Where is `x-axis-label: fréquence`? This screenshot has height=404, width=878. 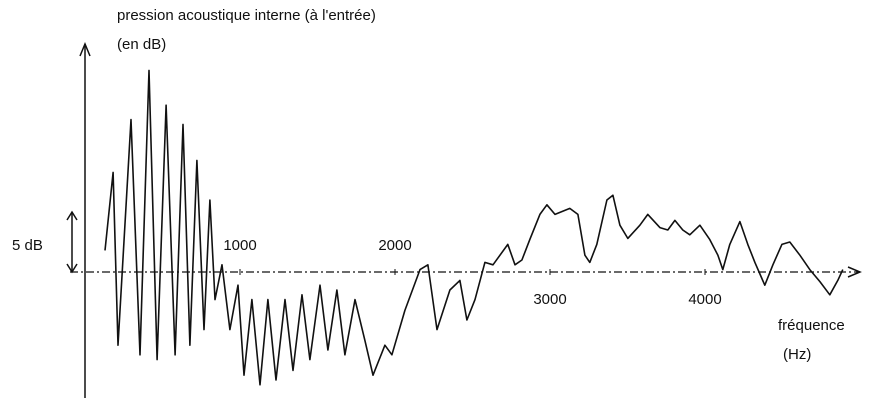
x-axis-label: fréquence is located at coordinates (811, 325).